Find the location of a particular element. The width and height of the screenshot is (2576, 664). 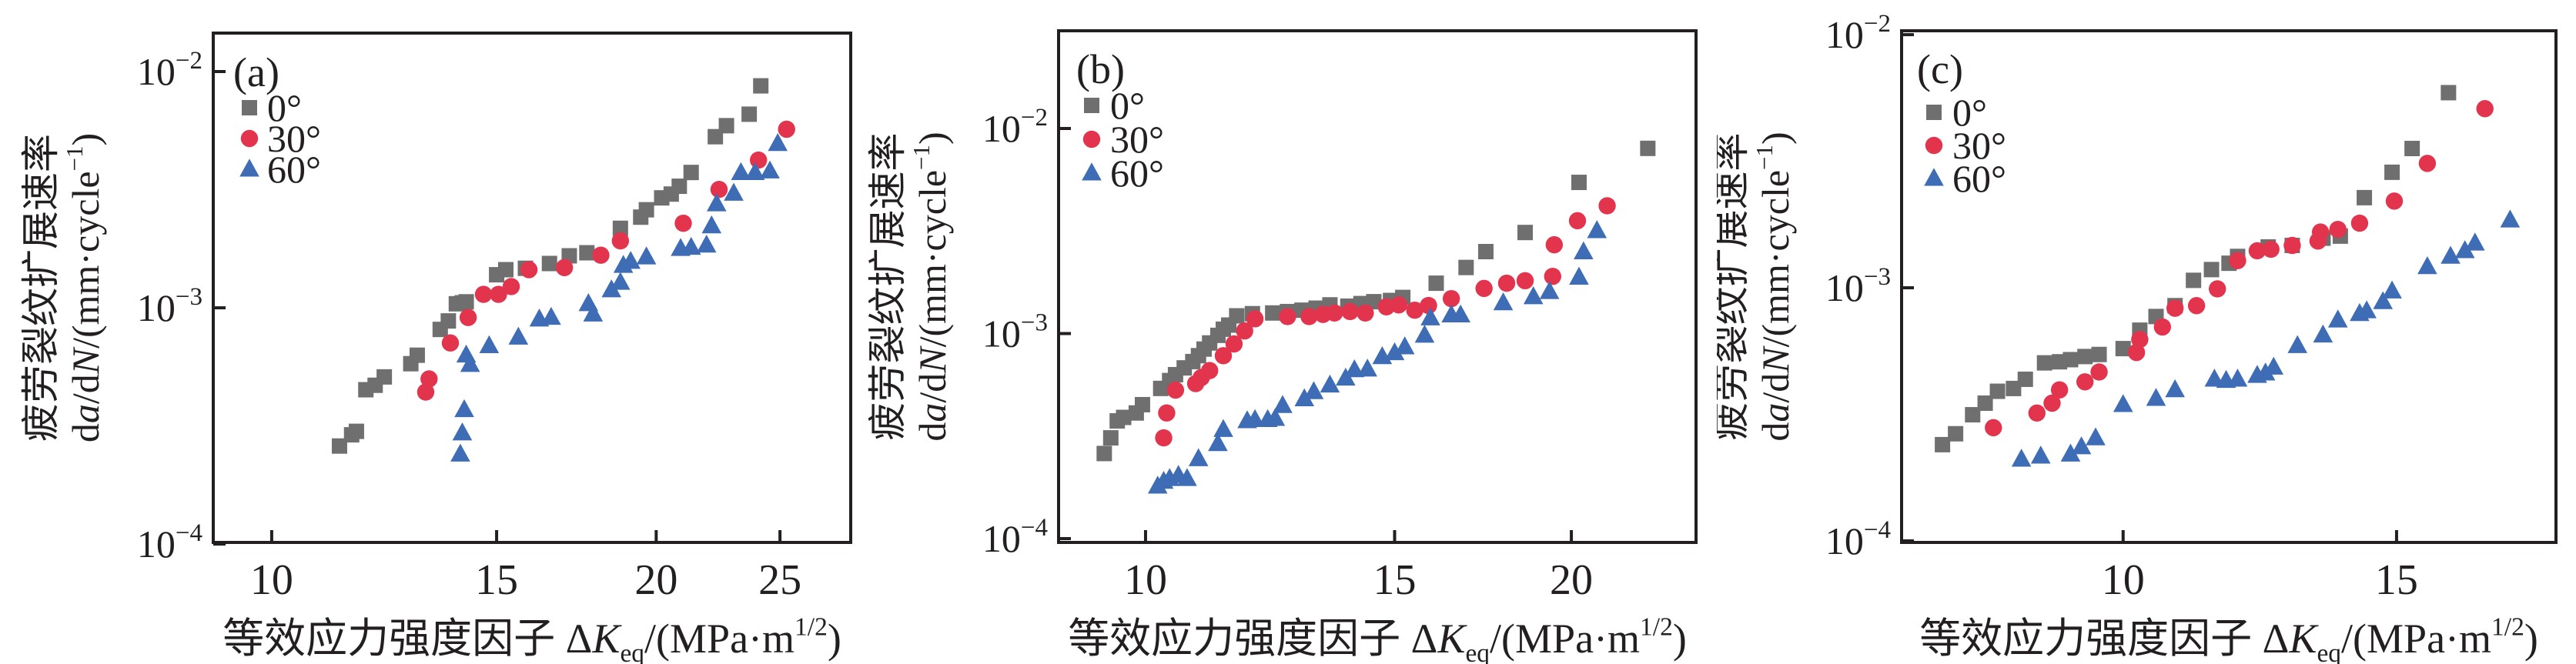

legend-marker-square is located at coordinates (250, 107).